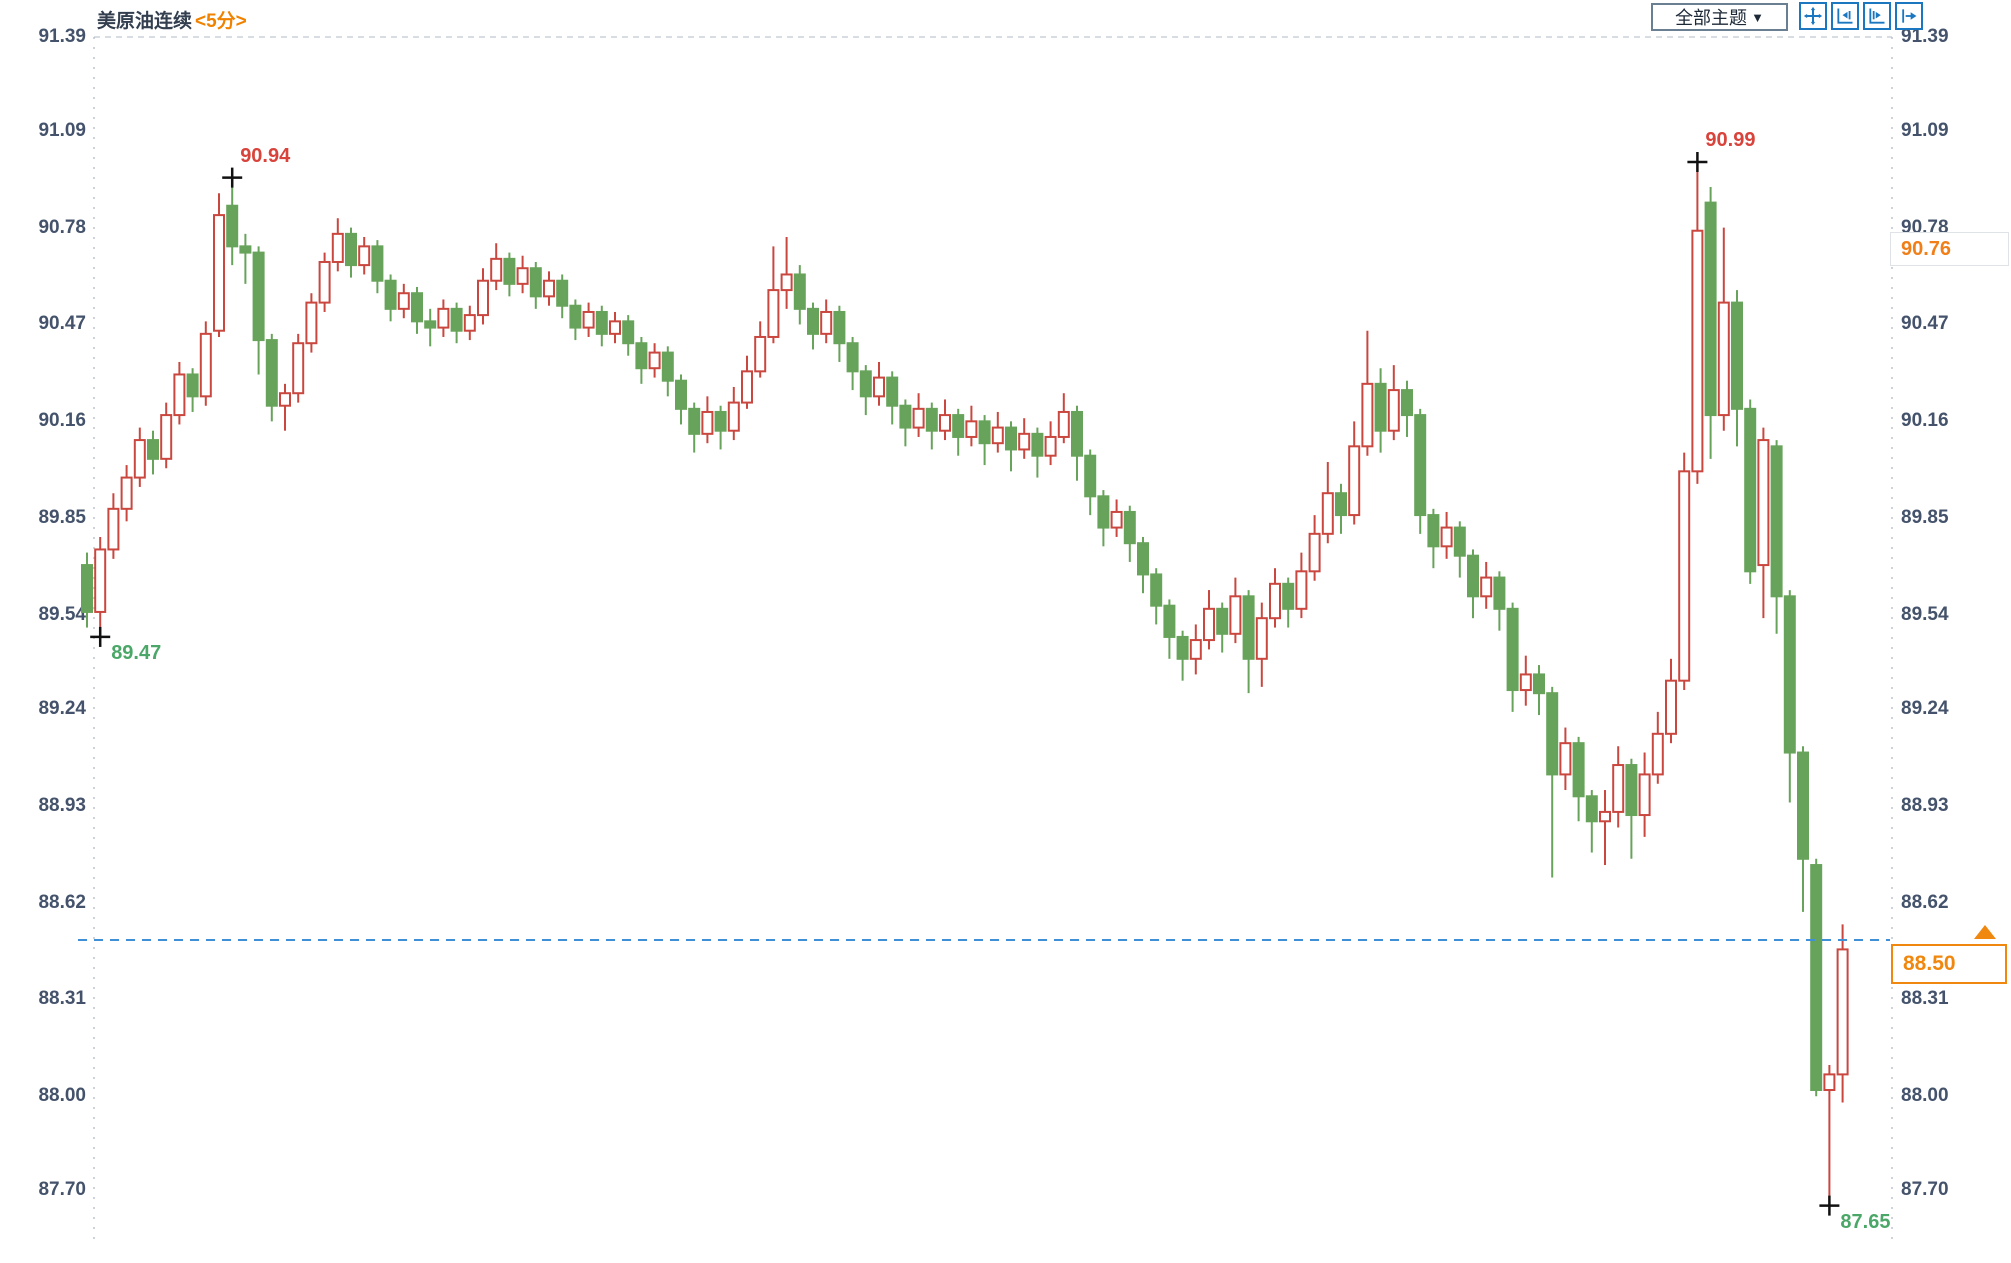 The width and height of the screenshot is (2011, 1263). I want to click on crosshair-move-icon, so click(1813, 16).